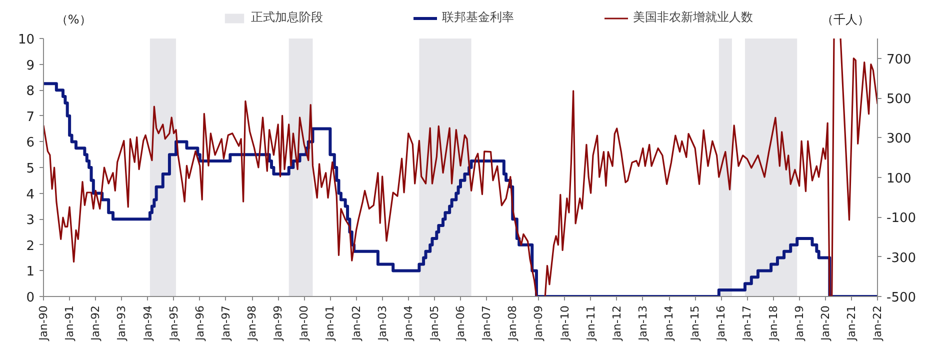 The width and height of the screenshot is (941, 343). Describe the element at coordinates (591, 323) in the screenshot. I see `x-tick-label: Jan-11` at that location.